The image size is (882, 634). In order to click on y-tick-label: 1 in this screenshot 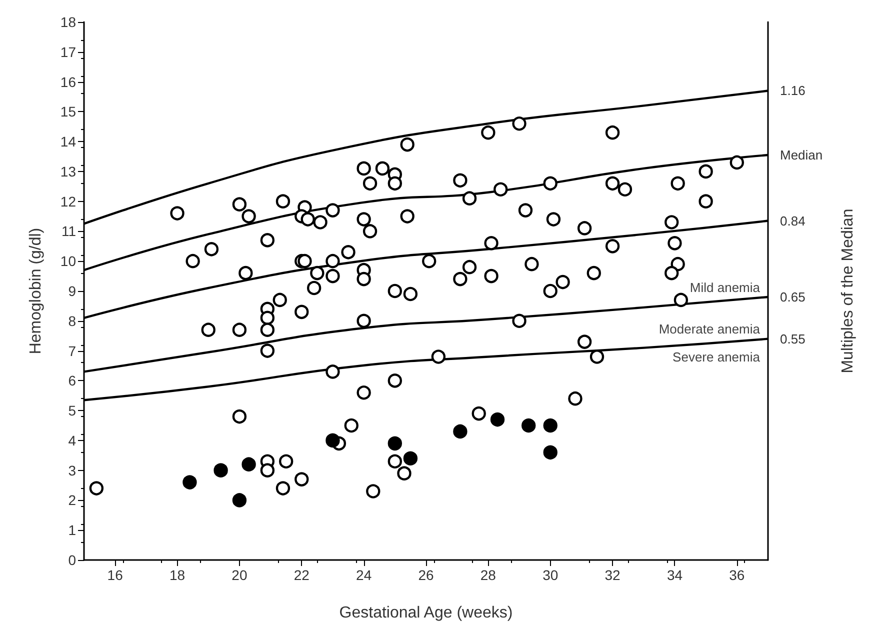, I will do `click(72, 530)`.